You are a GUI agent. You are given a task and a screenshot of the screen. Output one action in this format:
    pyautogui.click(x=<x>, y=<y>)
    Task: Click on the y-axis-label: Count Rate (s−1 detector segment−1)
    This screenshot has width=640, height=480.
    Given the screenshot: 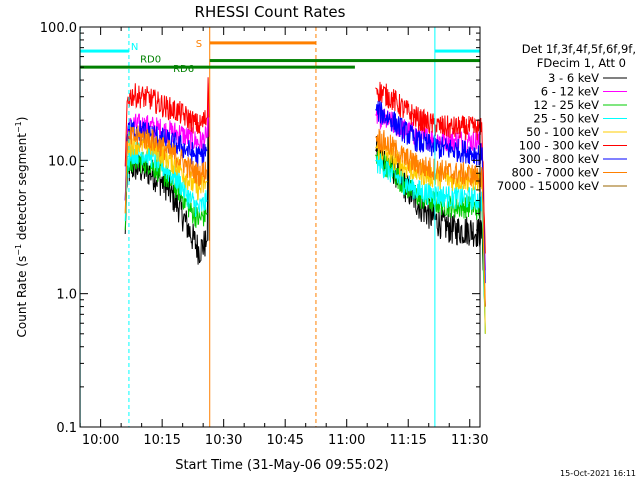 What is the action you would take?
    pyautogui.click(x=21, y=227)
    